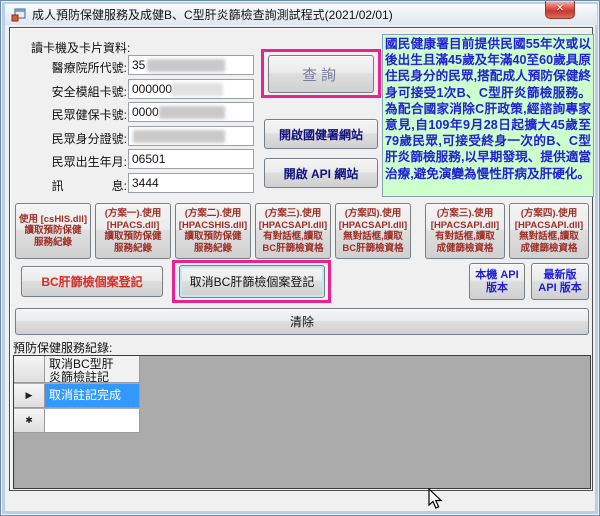 The width and height of the screenshot is (600, 516). I want to click on query-button: 查詢, so click(321, 74).